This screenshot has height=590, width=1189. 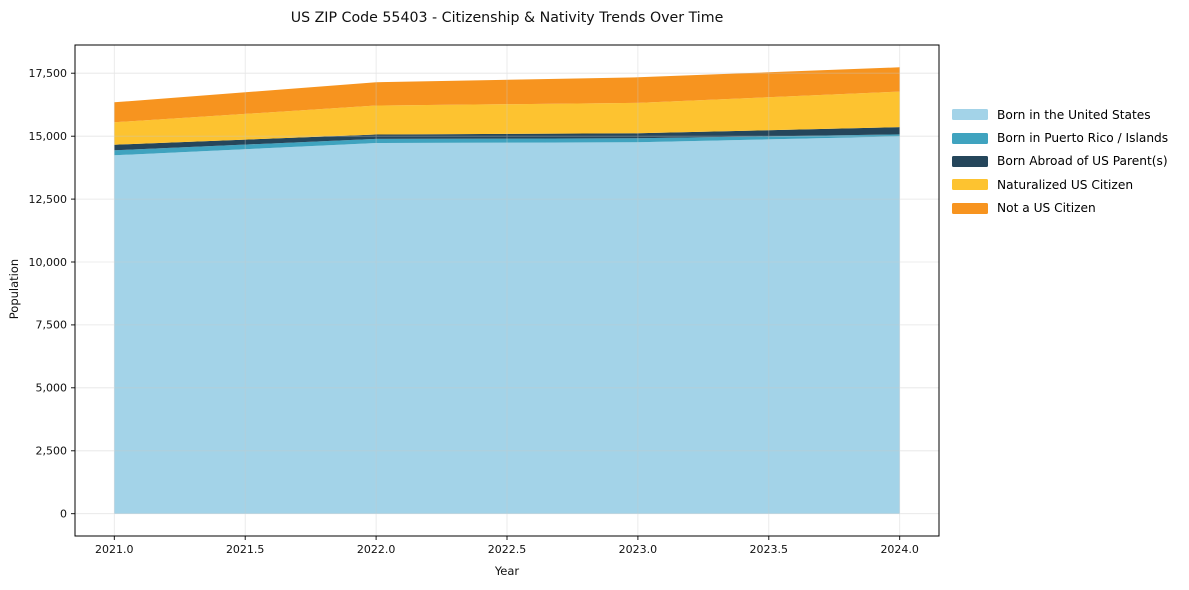 What do you see at coordinates (52, 451) in the screenshot?
I see `y-tick-label: 2,500` at bounding box center [52, 451].